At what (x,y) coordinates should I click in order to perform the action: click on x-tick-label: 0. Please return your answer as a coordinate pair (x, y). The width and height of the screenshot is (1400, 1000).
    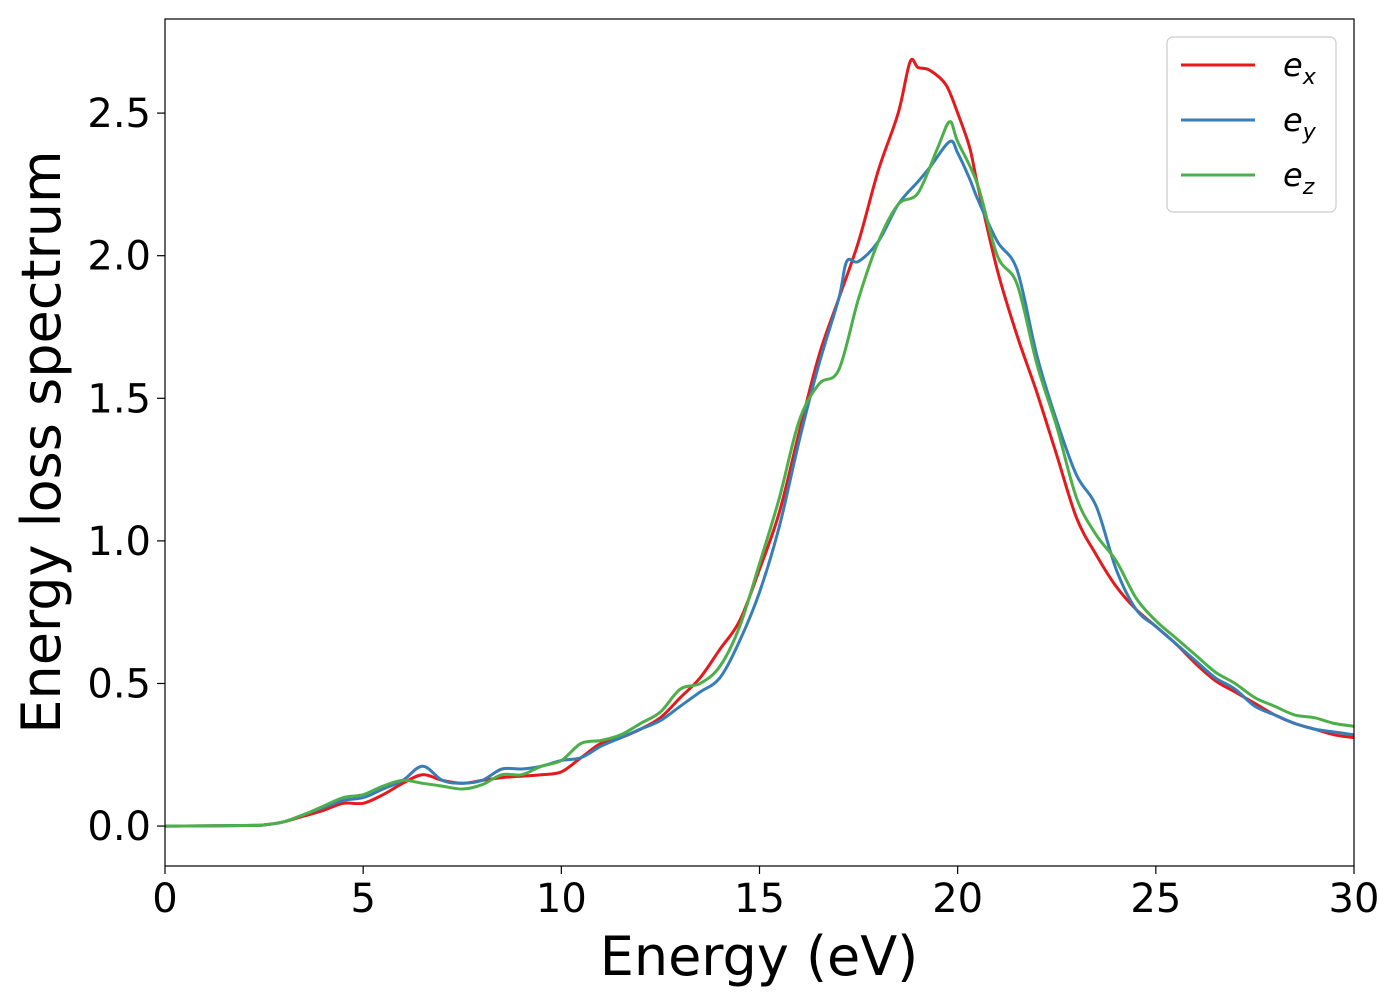
    Looking at the image, I should click on (164, 899).